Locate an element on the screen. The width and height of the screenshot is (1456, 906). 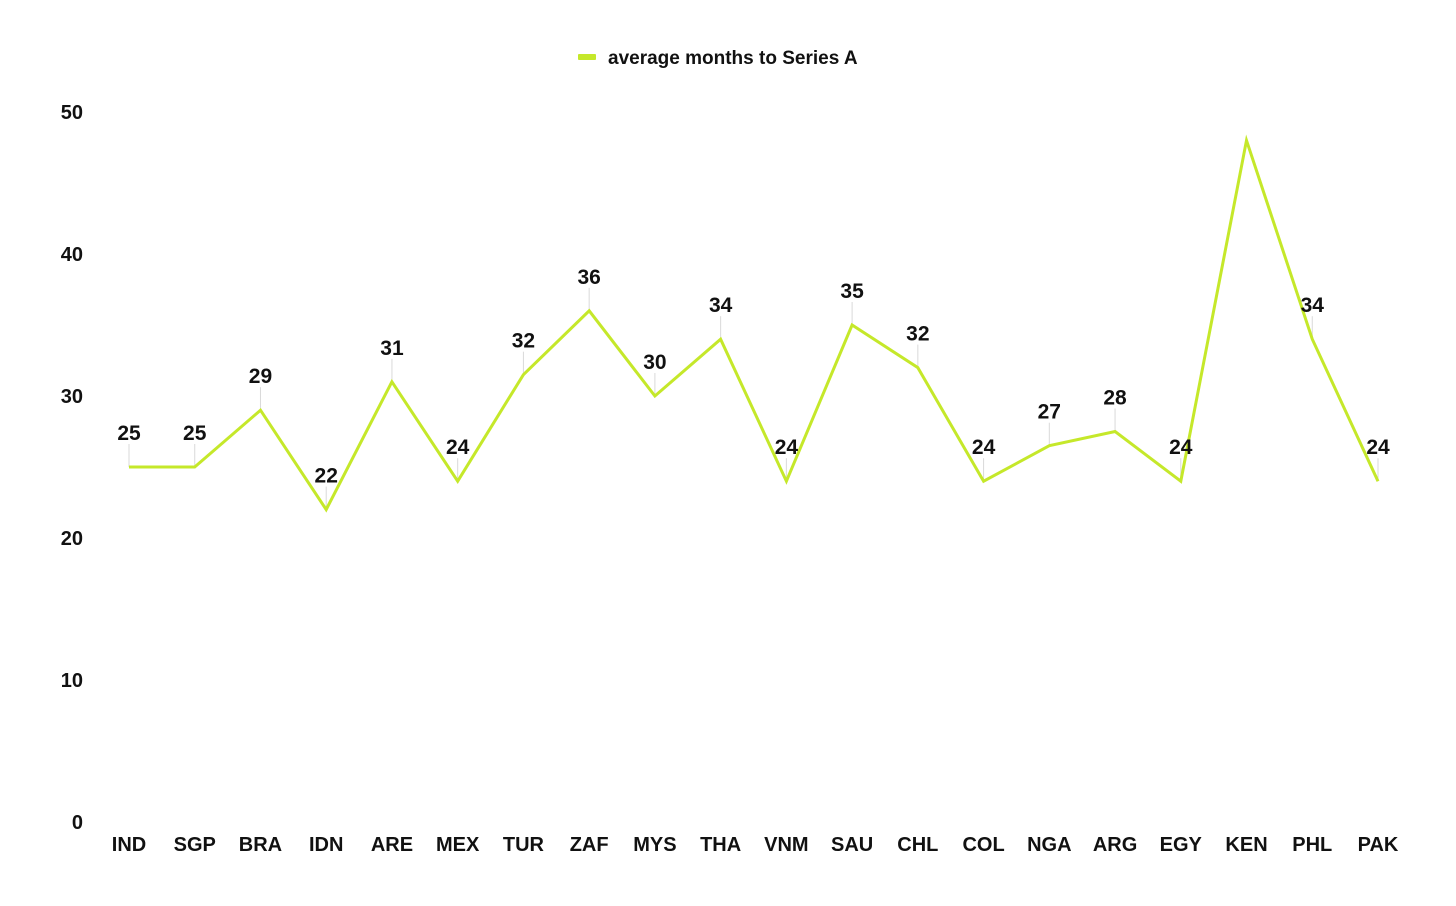
y-tick-label: 50 is located at coordinates (72, 113).